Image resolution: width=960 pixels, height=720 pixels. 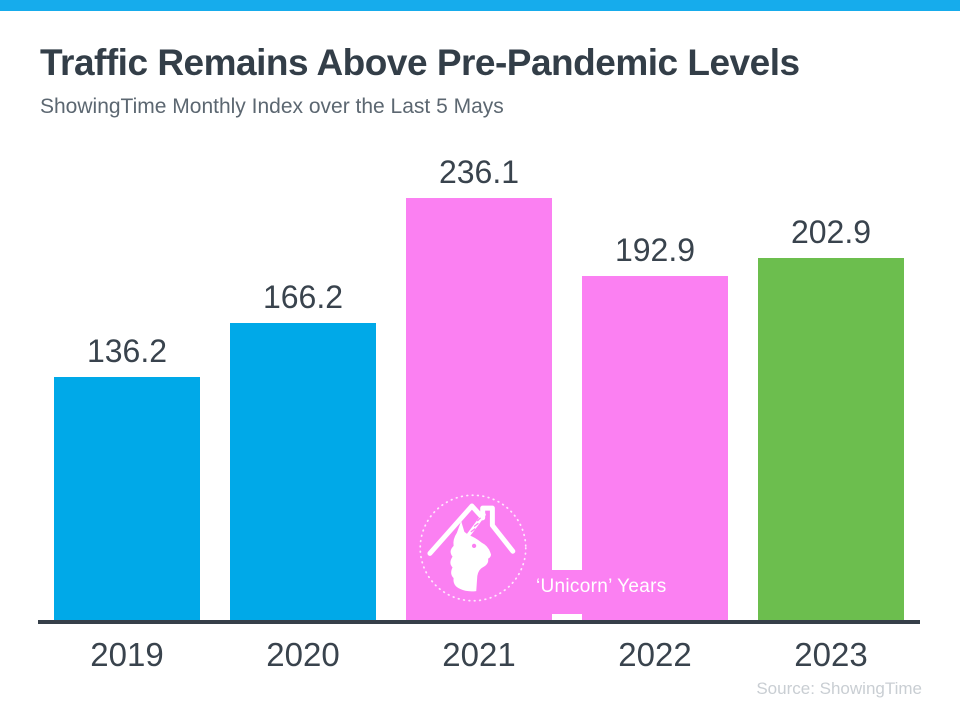 What do you see at coordinates (655, 250) in the screenshot?
I see `value-label-2022: 192.9` at bounding box center [655, 250].